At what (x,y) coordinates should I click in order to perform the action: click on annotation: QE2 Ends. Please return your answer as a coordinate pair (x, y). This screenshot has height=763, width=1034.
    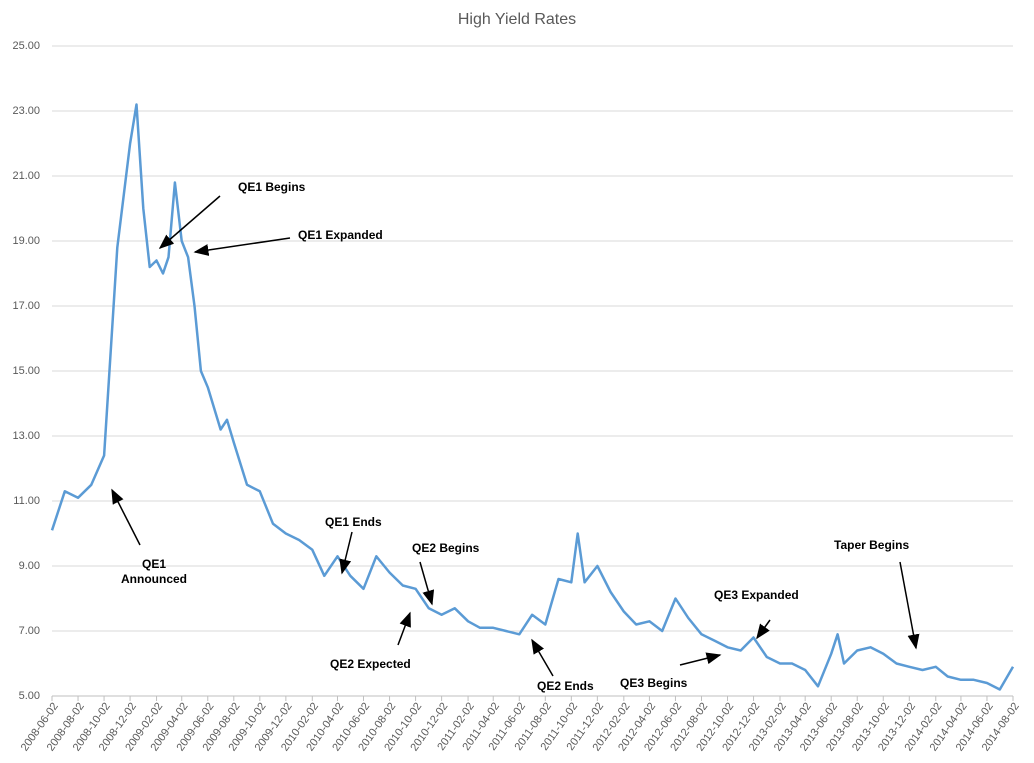
    Looking at the image, I should click on (565, 686).